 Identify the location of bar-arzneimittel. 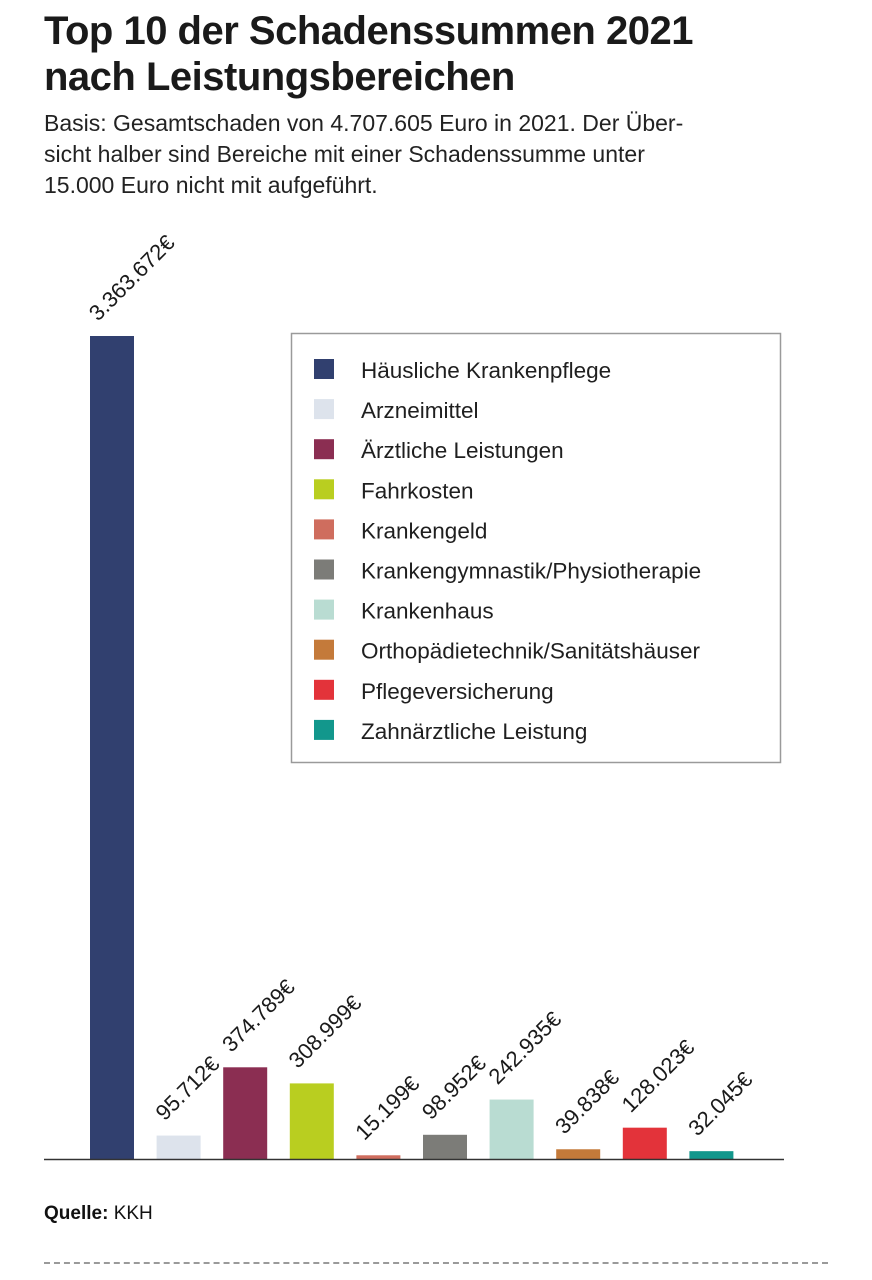
(178, 1147).